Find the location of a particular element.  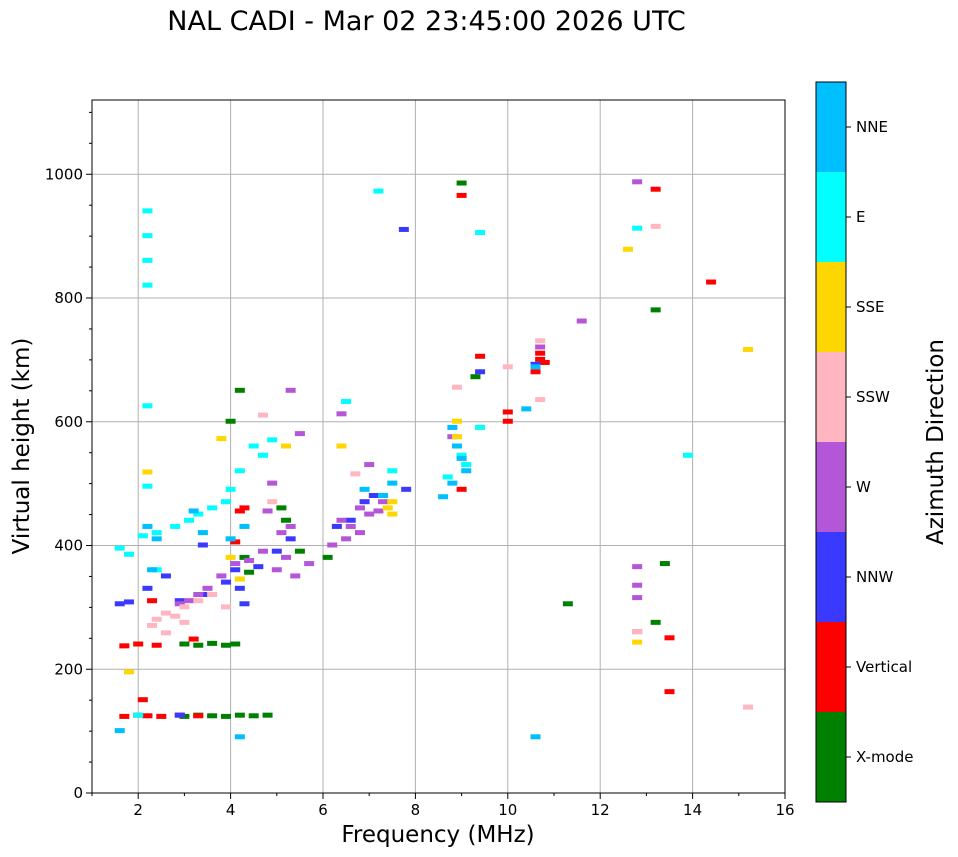

colorbar: X-mode Vertical NNW W SSW SSE E NNE is located at coordinates (864, 442).